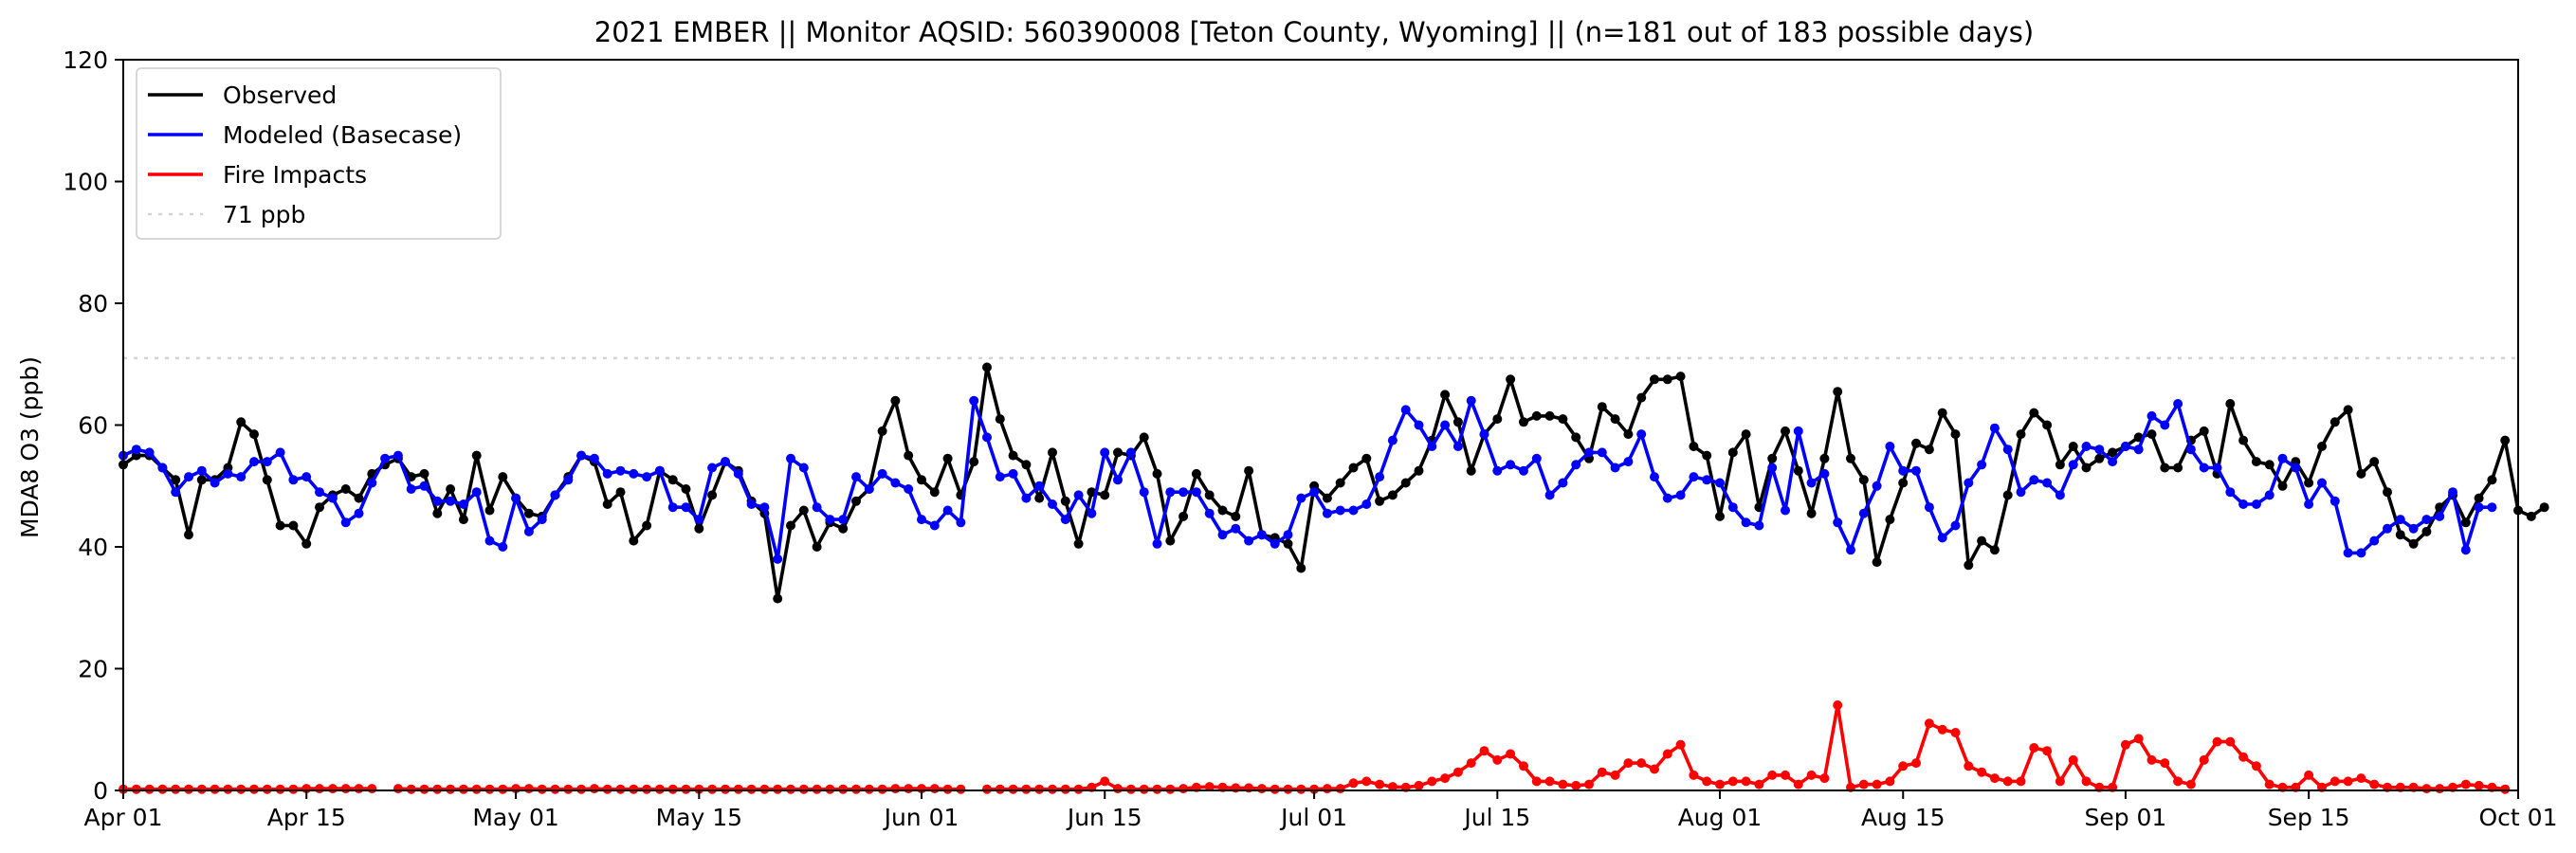 This screenshot has height=853, width=2576. I want to click on x-tick-label: Aug 01, so click(1720, 817).